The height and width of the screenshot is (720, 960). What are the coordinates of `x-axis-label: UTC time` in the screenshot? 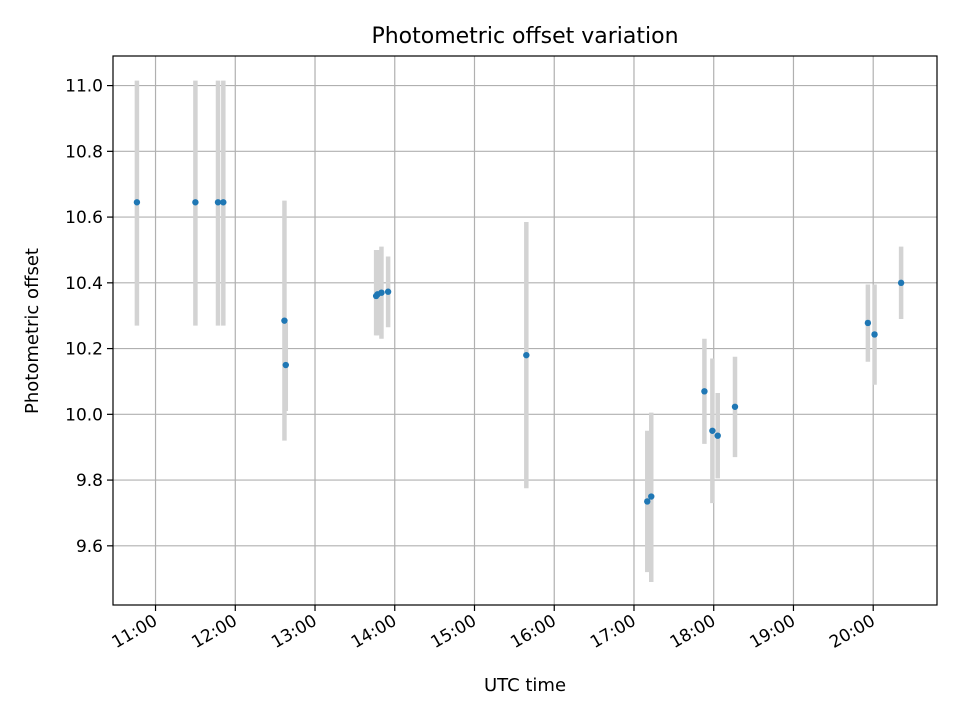 It's located at (525, 685).